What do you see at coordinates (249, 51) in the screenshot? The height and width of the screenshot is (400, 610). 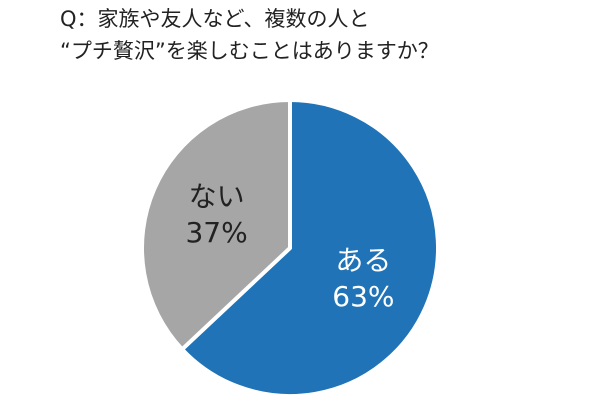 I see `chart-title: “プチ贅沢”を楽しむことはありますか？` at bounding box center [249, 51].